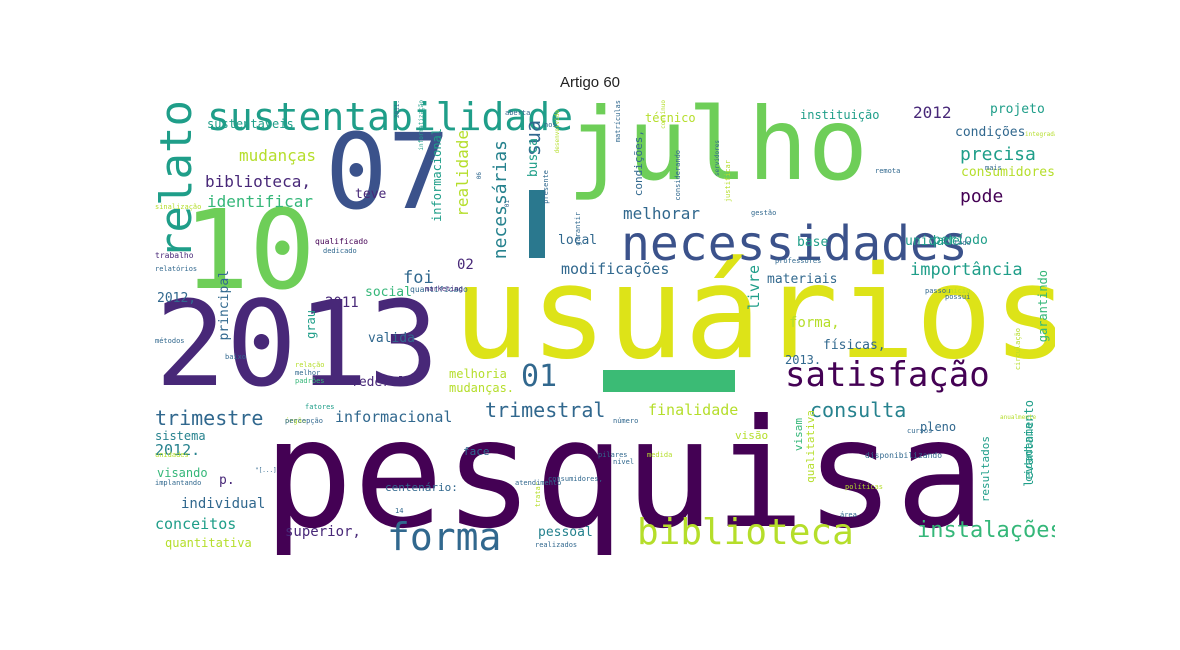  I want to click on cloud-word: modificações, so click(615, 269).